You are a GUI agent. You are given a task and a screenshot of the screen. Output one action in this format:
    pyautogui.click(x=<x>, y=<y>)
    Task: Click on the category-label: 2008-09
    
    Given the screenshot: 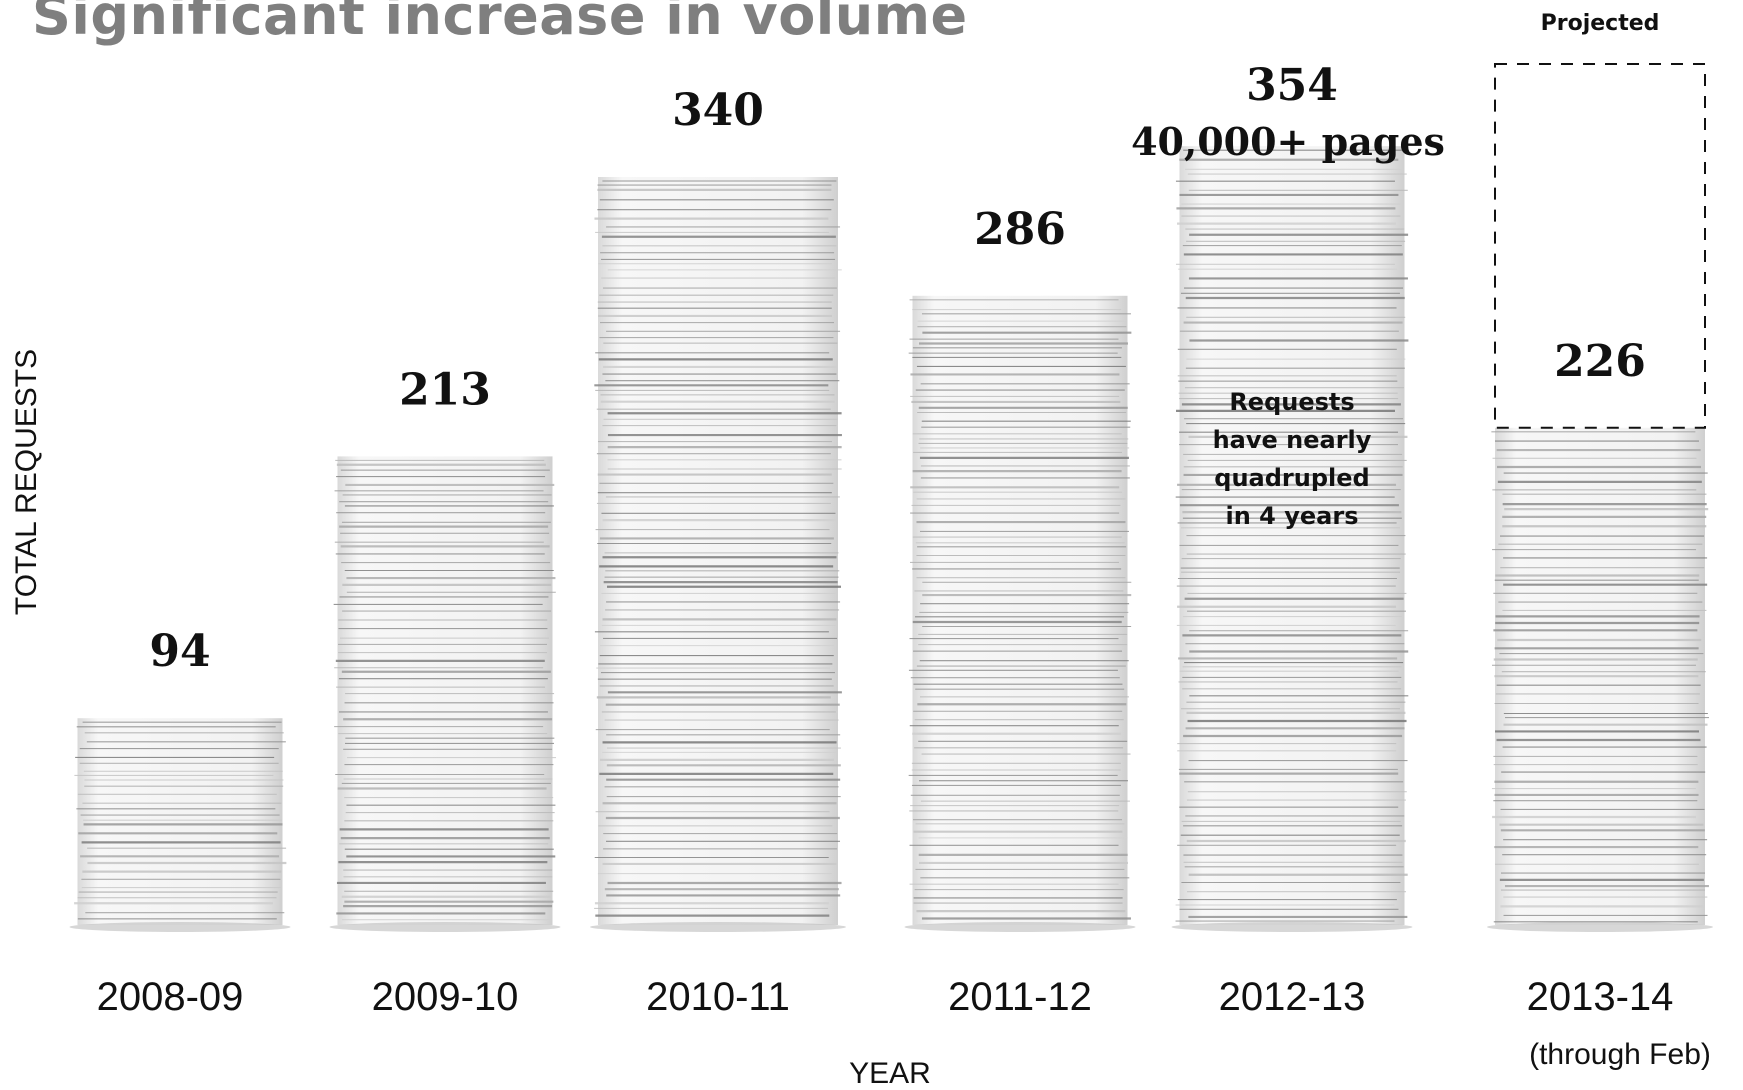 What is the action you would take?
    pyautogui.click(x=170, y=997)
    